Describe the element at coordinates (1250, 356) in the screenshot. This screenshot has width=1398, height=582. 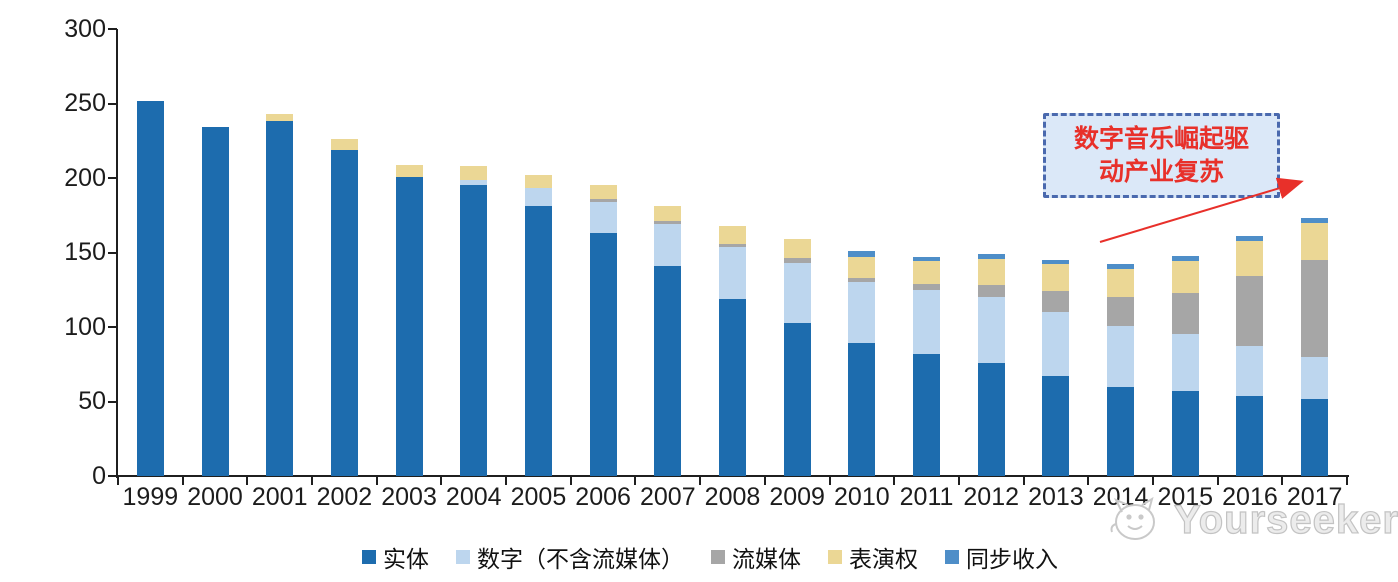
I see `bar-group-2016` at that location.